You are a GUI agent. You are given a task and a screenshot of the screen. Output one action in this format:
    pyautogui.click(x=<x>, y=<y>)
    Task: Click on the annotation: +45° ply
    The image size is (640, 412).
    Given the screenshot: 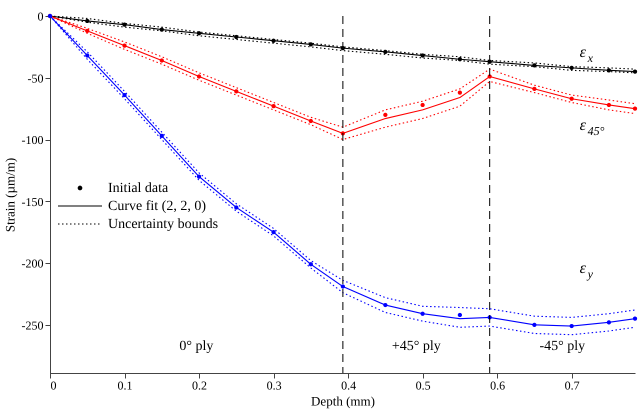 What is the action you would take?
    pyautogui.click(x=416, y=346)
    